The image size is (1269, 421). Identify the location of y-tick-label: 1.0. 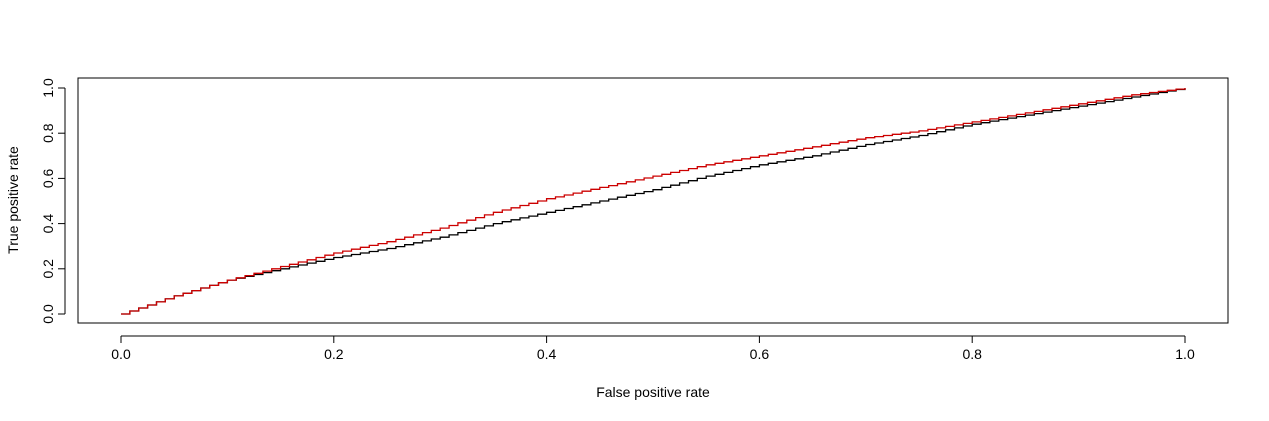
(48, 88).